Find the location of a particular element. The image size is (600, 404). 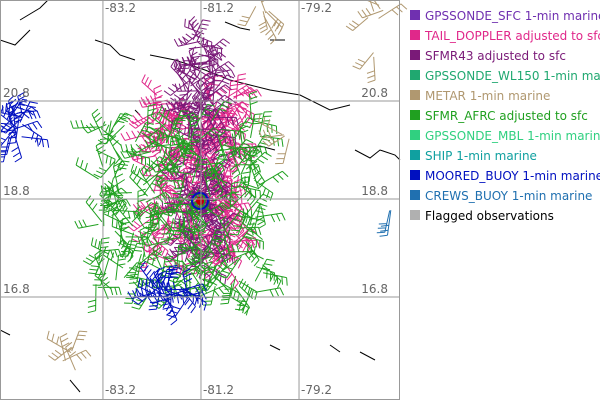

legend-label: SFMR_AFRC adjusted to sfc is located at coordinates (506, 116).